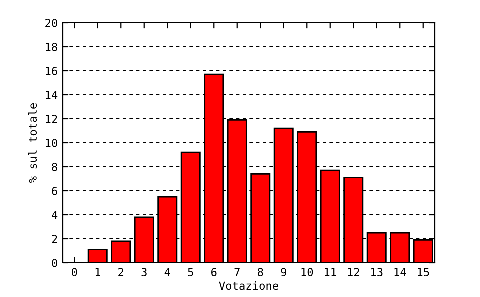 This screenshot has height=297, width=480. I want to click on x-axis-title: Votazione, so click(248, 286).